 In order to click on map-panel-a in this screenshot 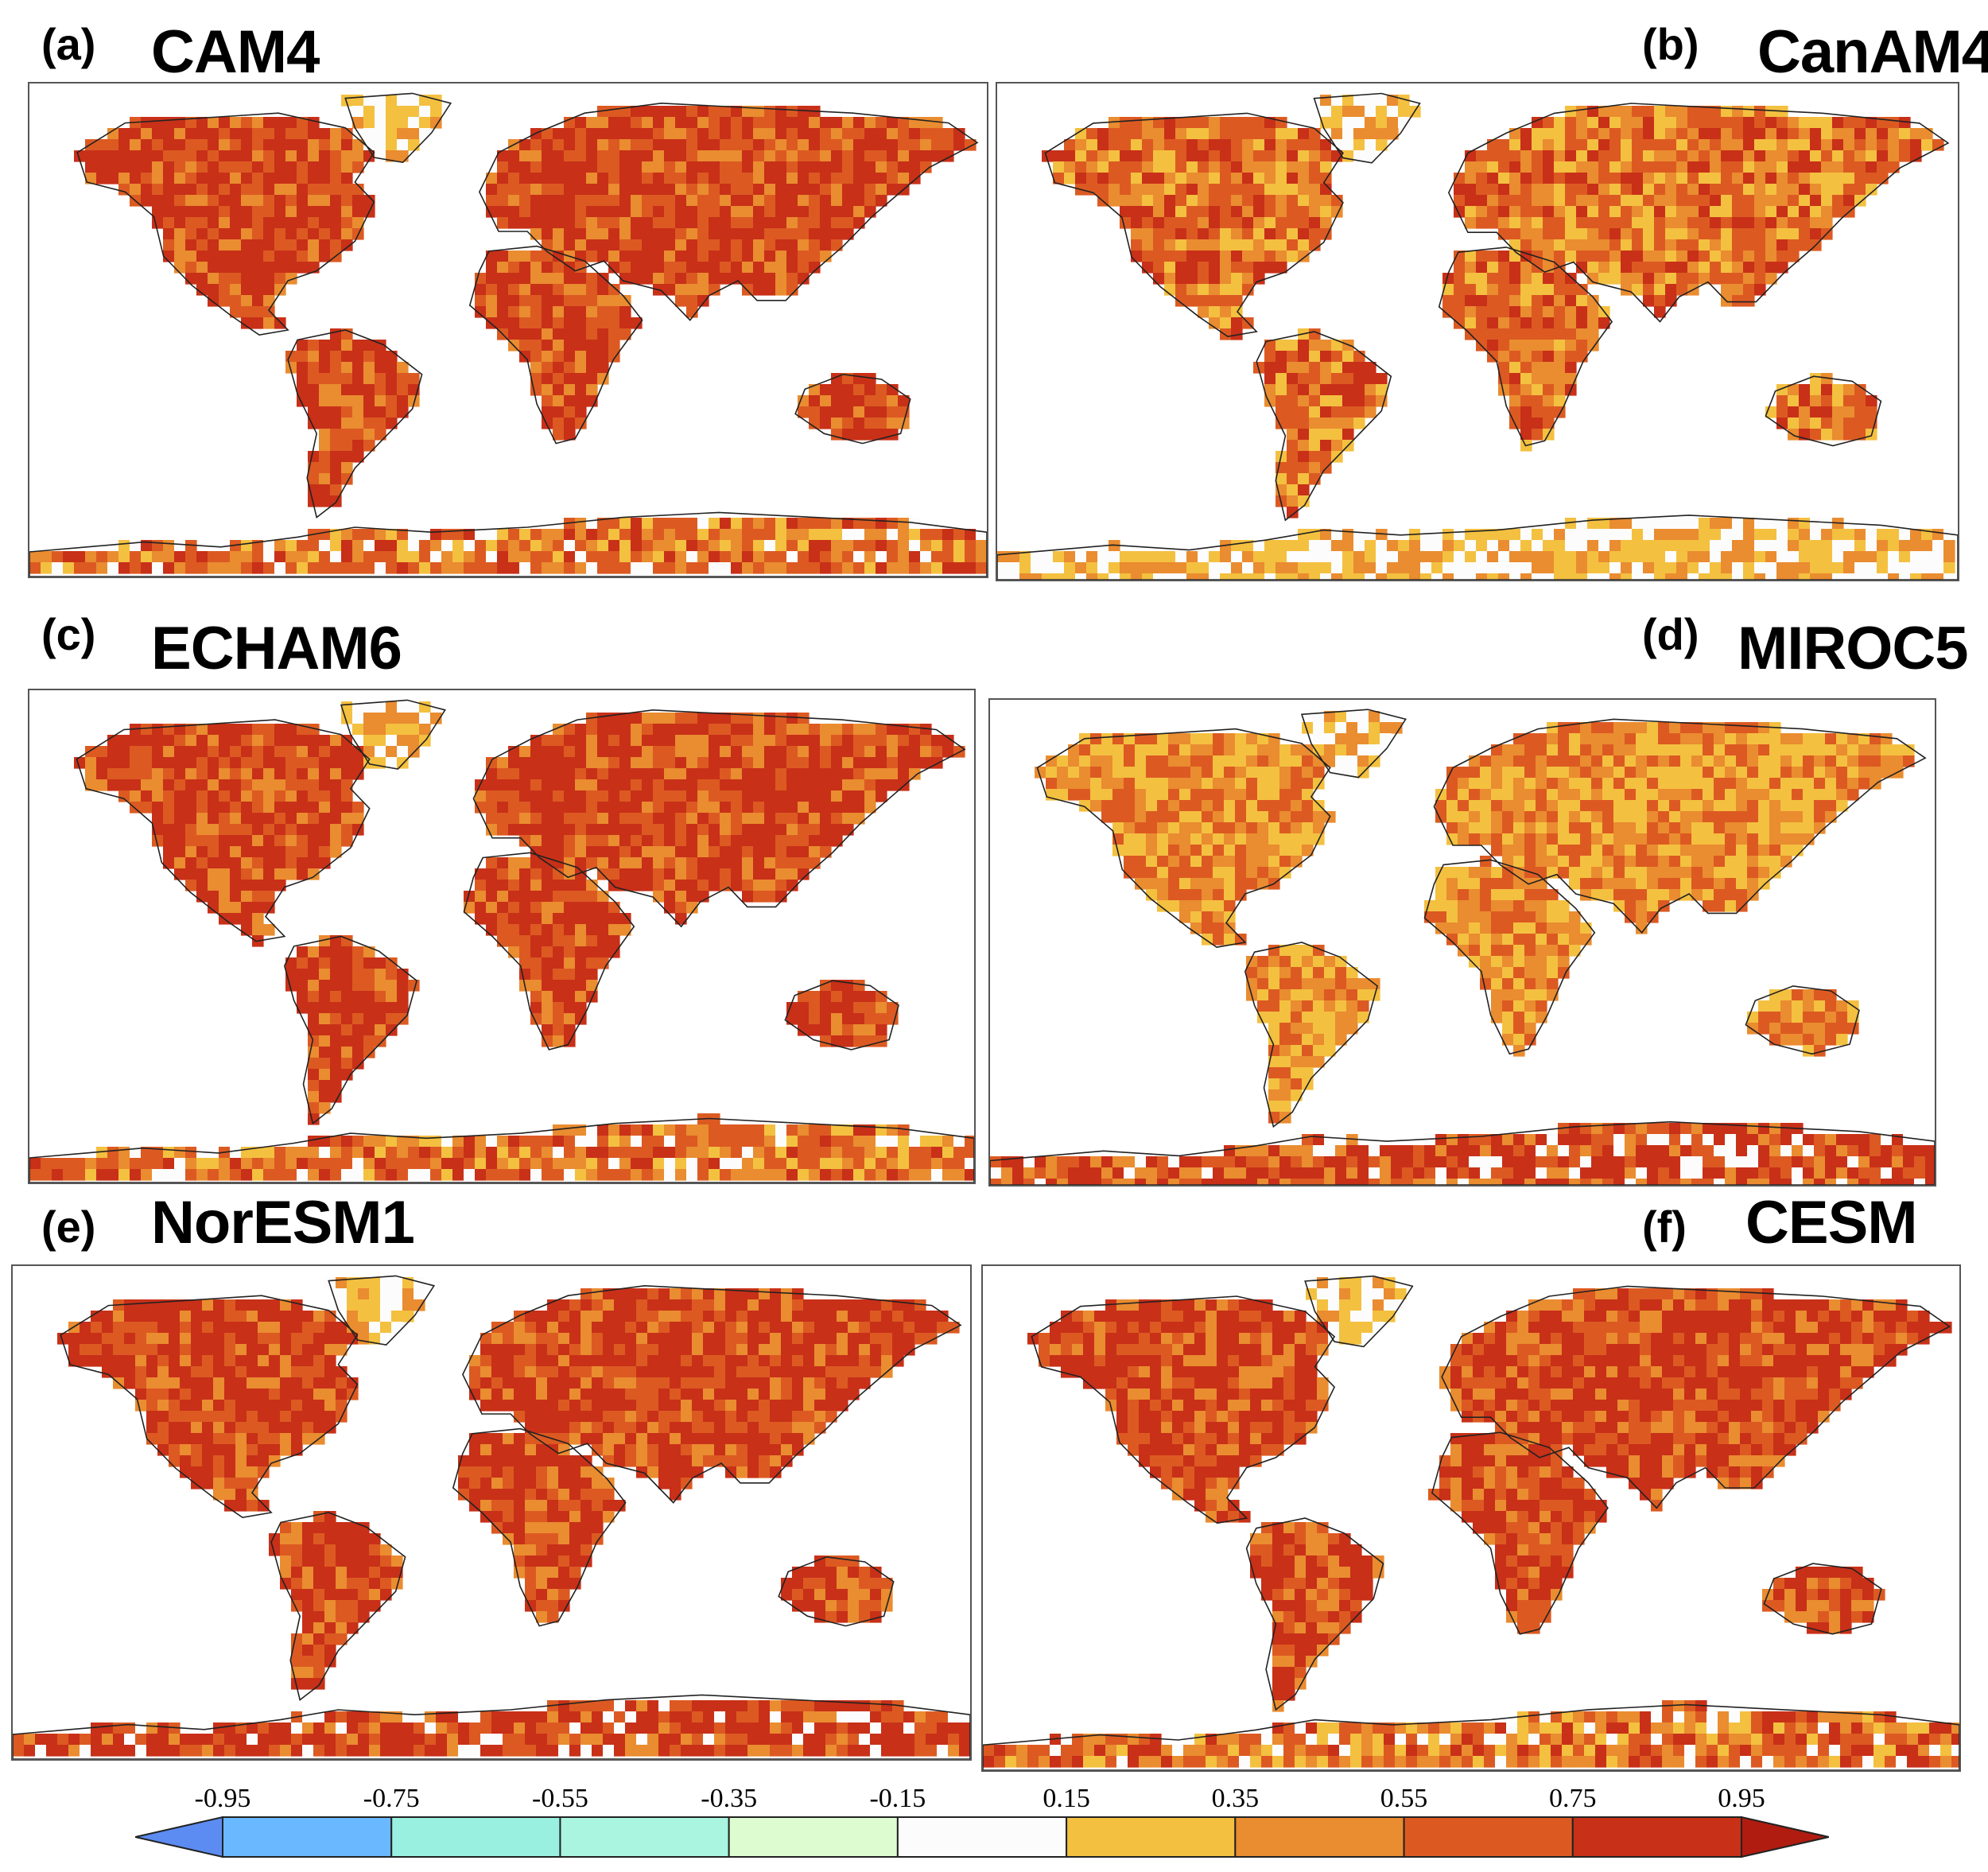, I will do `click(508, 330)`.